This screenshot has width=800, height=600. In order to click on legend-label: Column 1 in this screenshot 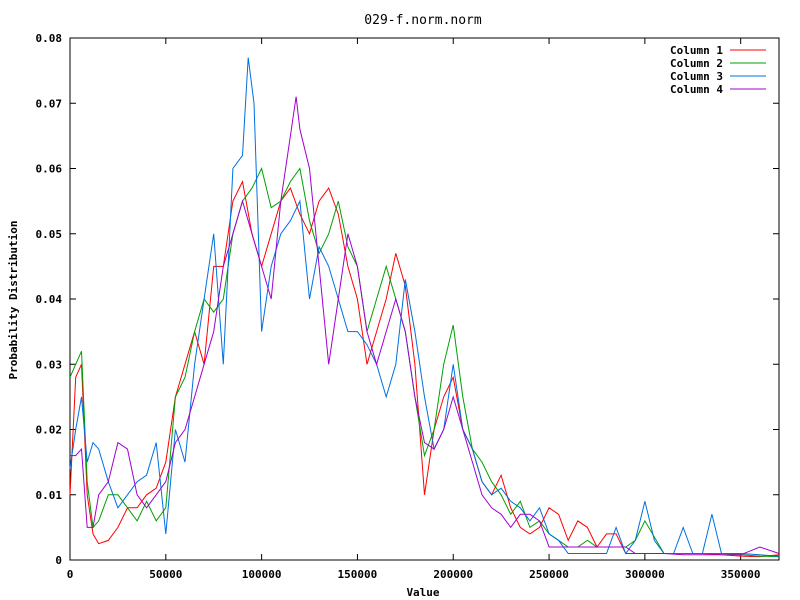, I will do `click(696, 50)`.